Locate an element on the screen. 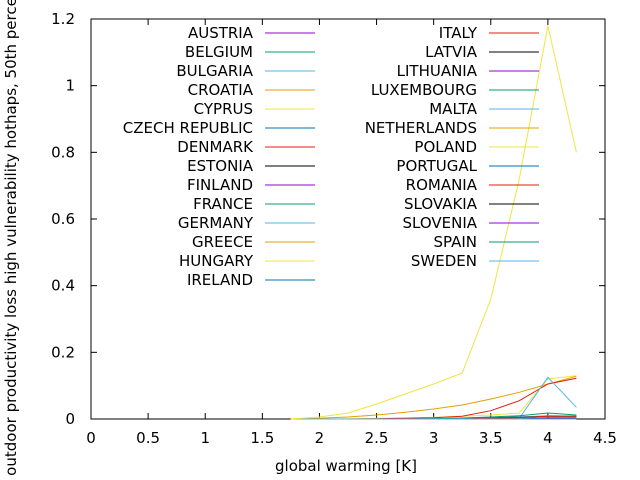 The height and width of the screenshot is (480, 640). legend-label-poland: POLAND is located at coordinates (445, 147).